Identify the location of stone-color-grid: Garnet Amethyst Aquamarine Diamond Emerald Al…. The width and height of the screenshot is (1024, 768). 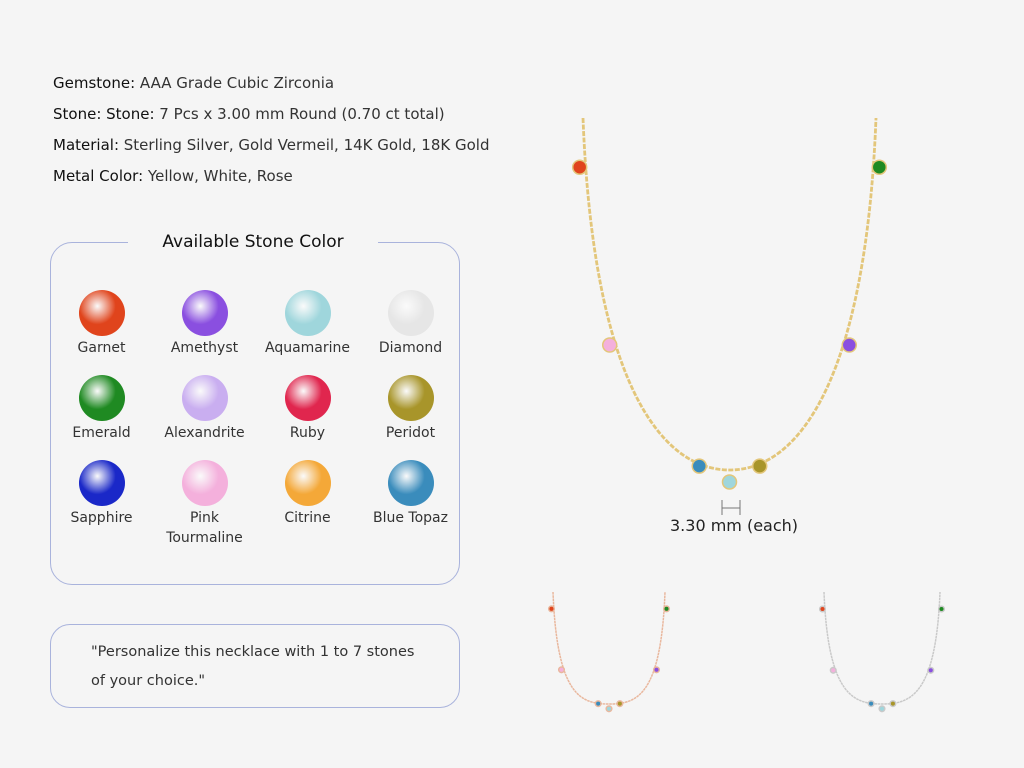
(255, 419).